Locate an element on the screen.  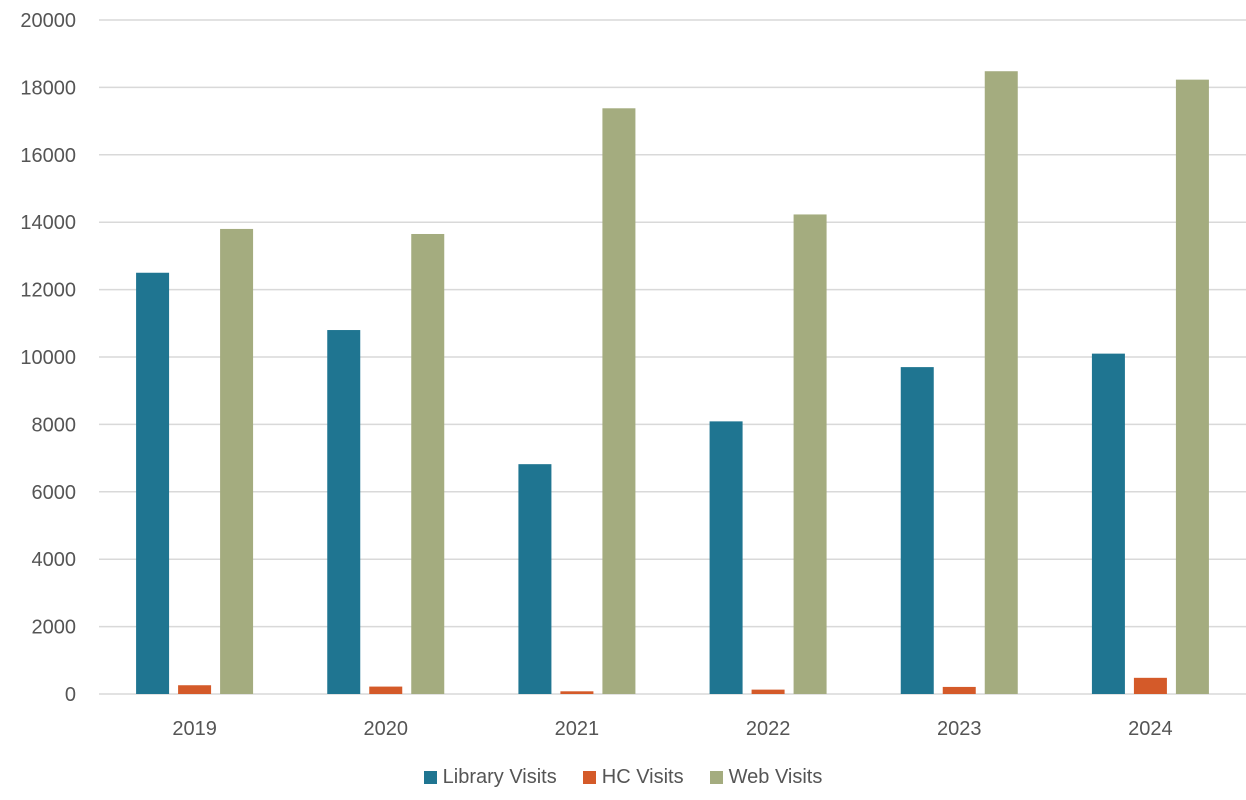
x-tick-label-2024: 2024 is located at coordinates (1150, 729).